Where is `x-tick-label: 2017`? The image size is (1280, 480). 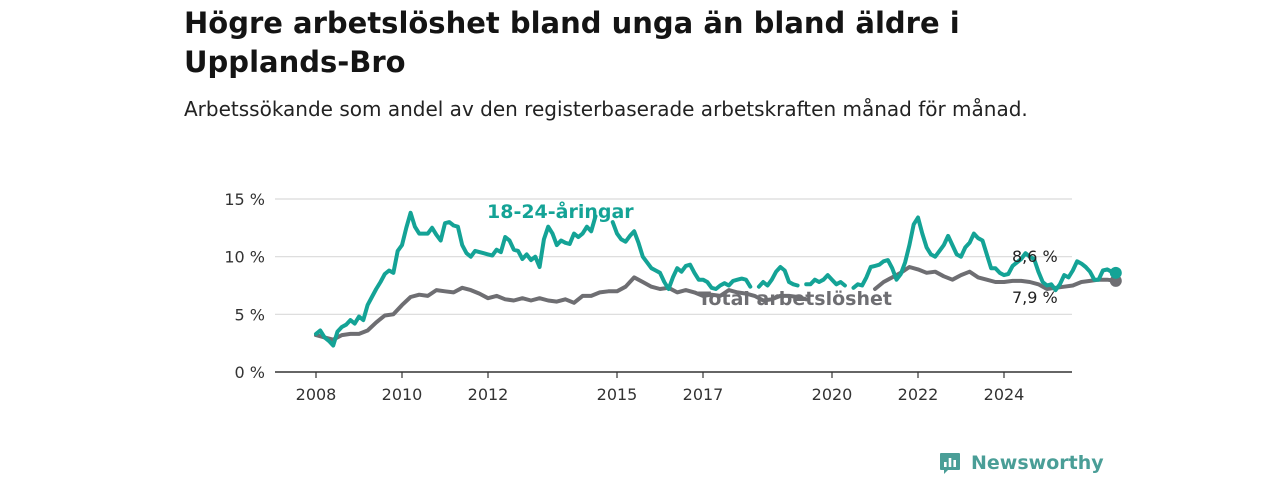 x-tick-label: 2017 is located at coordinates (703, 394).